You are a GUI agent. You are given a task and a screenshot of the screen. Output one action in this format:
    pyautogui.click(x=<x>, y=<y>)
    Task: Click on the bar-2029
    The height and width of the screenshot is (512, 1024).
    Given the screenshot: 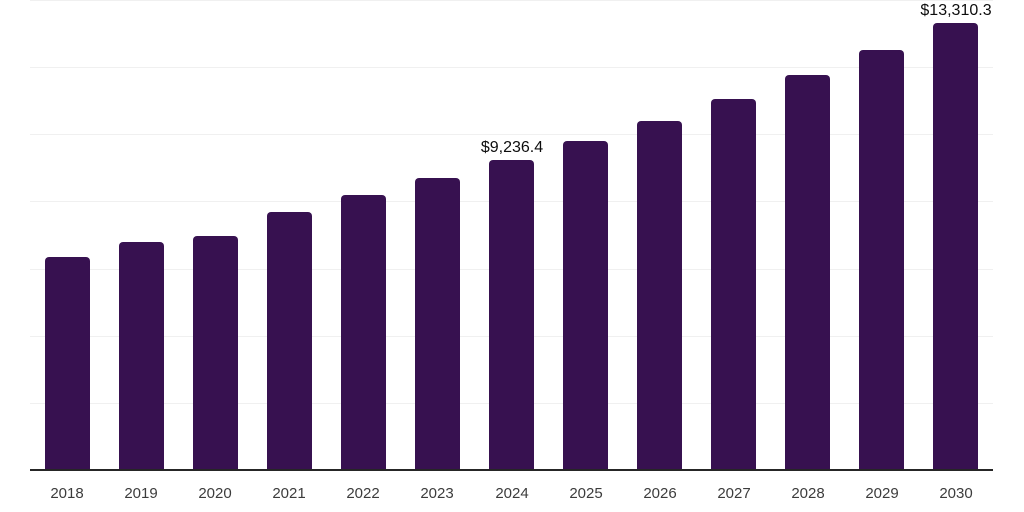 What is the action you would take?
    pyautogui.click(x=881, y=260)
    